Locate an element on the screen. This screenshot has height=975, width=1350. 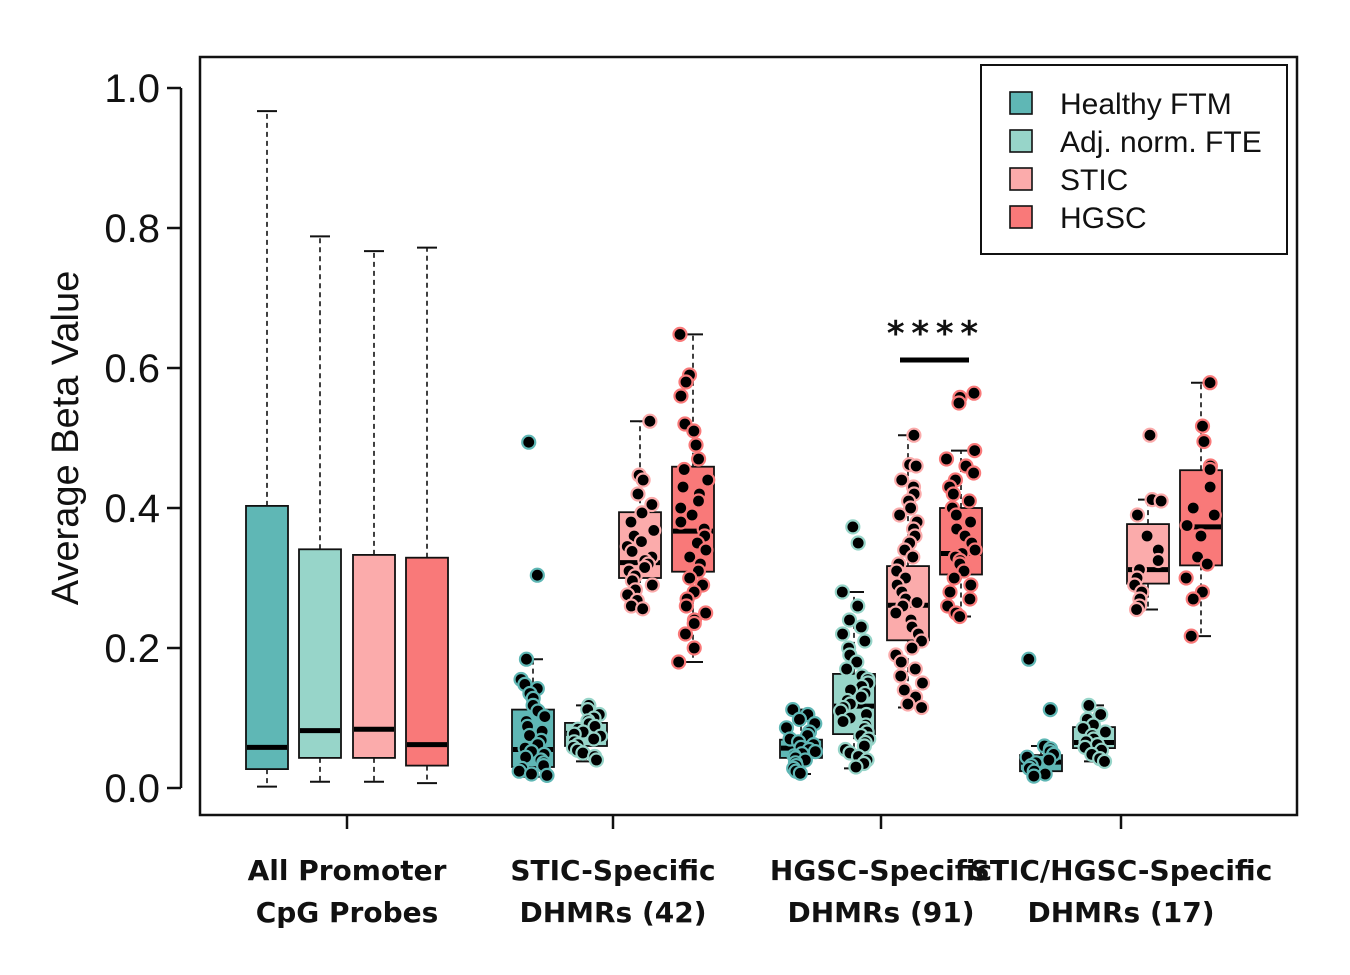
group-label-line1: STIC-Specific is located at coordinates (612, 870).